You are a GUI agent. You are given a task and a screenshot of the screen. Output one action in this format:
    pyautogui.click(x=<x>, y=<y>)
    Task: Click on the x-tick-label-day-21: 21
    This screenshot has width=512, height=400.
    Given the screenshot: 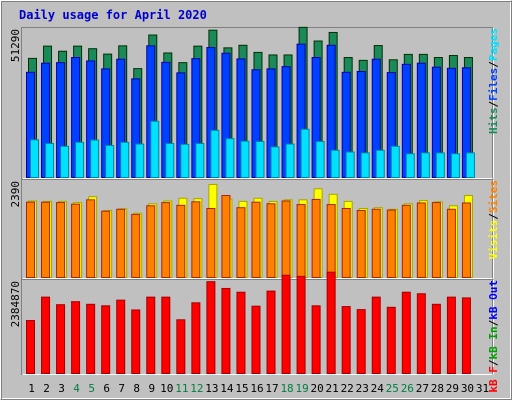 What is the action you would take?
    pyautogui.click(x=332, y=388)
    